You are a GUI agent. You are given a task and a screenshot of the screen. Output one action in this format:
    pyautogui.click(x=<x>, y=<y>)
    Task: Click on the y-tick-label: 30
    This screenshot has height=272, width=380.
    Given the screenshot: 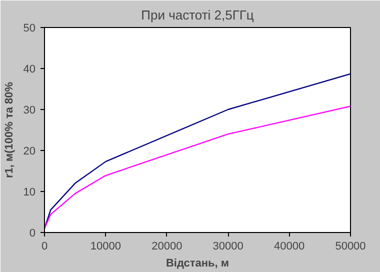 What is the action you would take?
    pyautogui.click(x=29, y=110)
    